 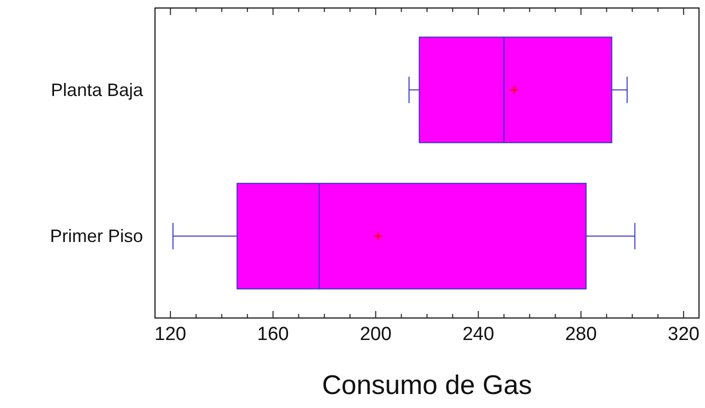 I want to click on y-tick-label: Primer Piso, so click(x=96, y=236).